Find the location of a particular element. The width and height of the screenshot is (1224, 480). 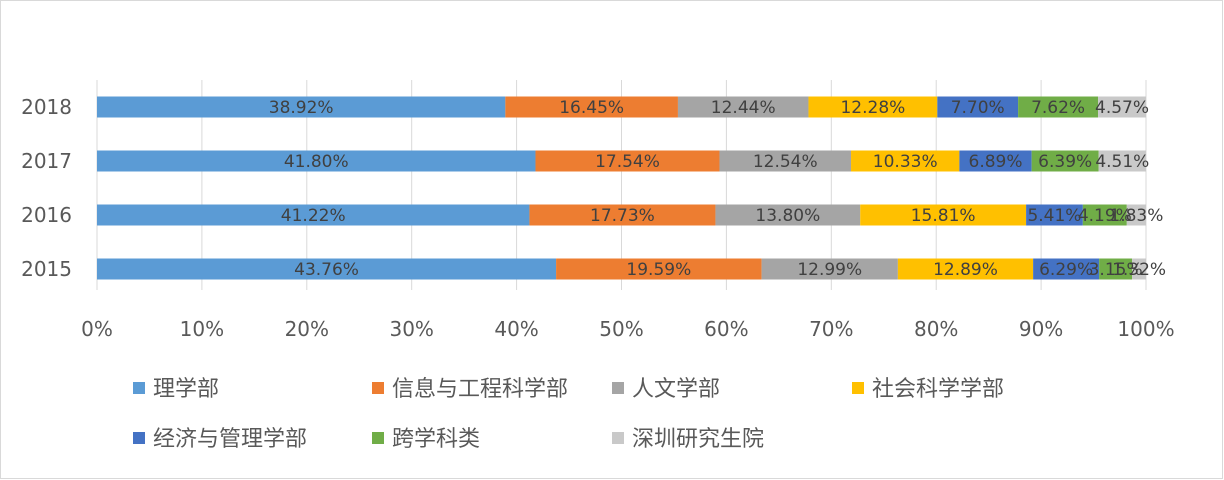

bar-data-label: 41.80% is located at coordinates (316, 162).